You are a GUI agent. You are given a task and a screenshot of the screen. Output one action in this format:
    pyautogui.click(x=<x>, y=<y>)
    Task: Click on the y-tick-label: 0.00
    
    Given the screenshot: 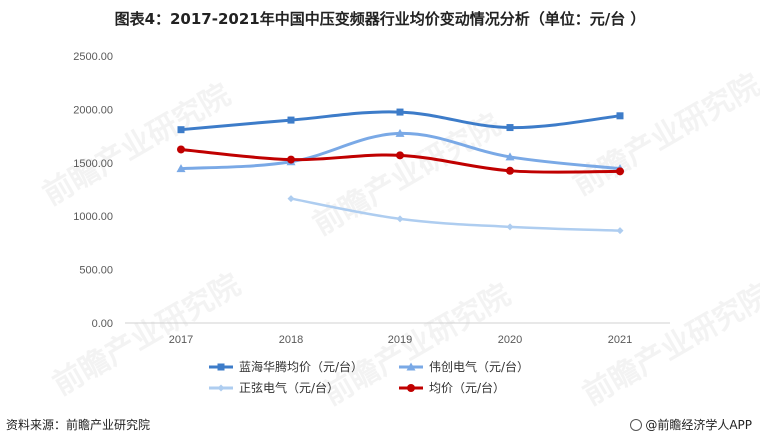 What is the action you would take?
    pyautogui.click(x=102, y=324)
    